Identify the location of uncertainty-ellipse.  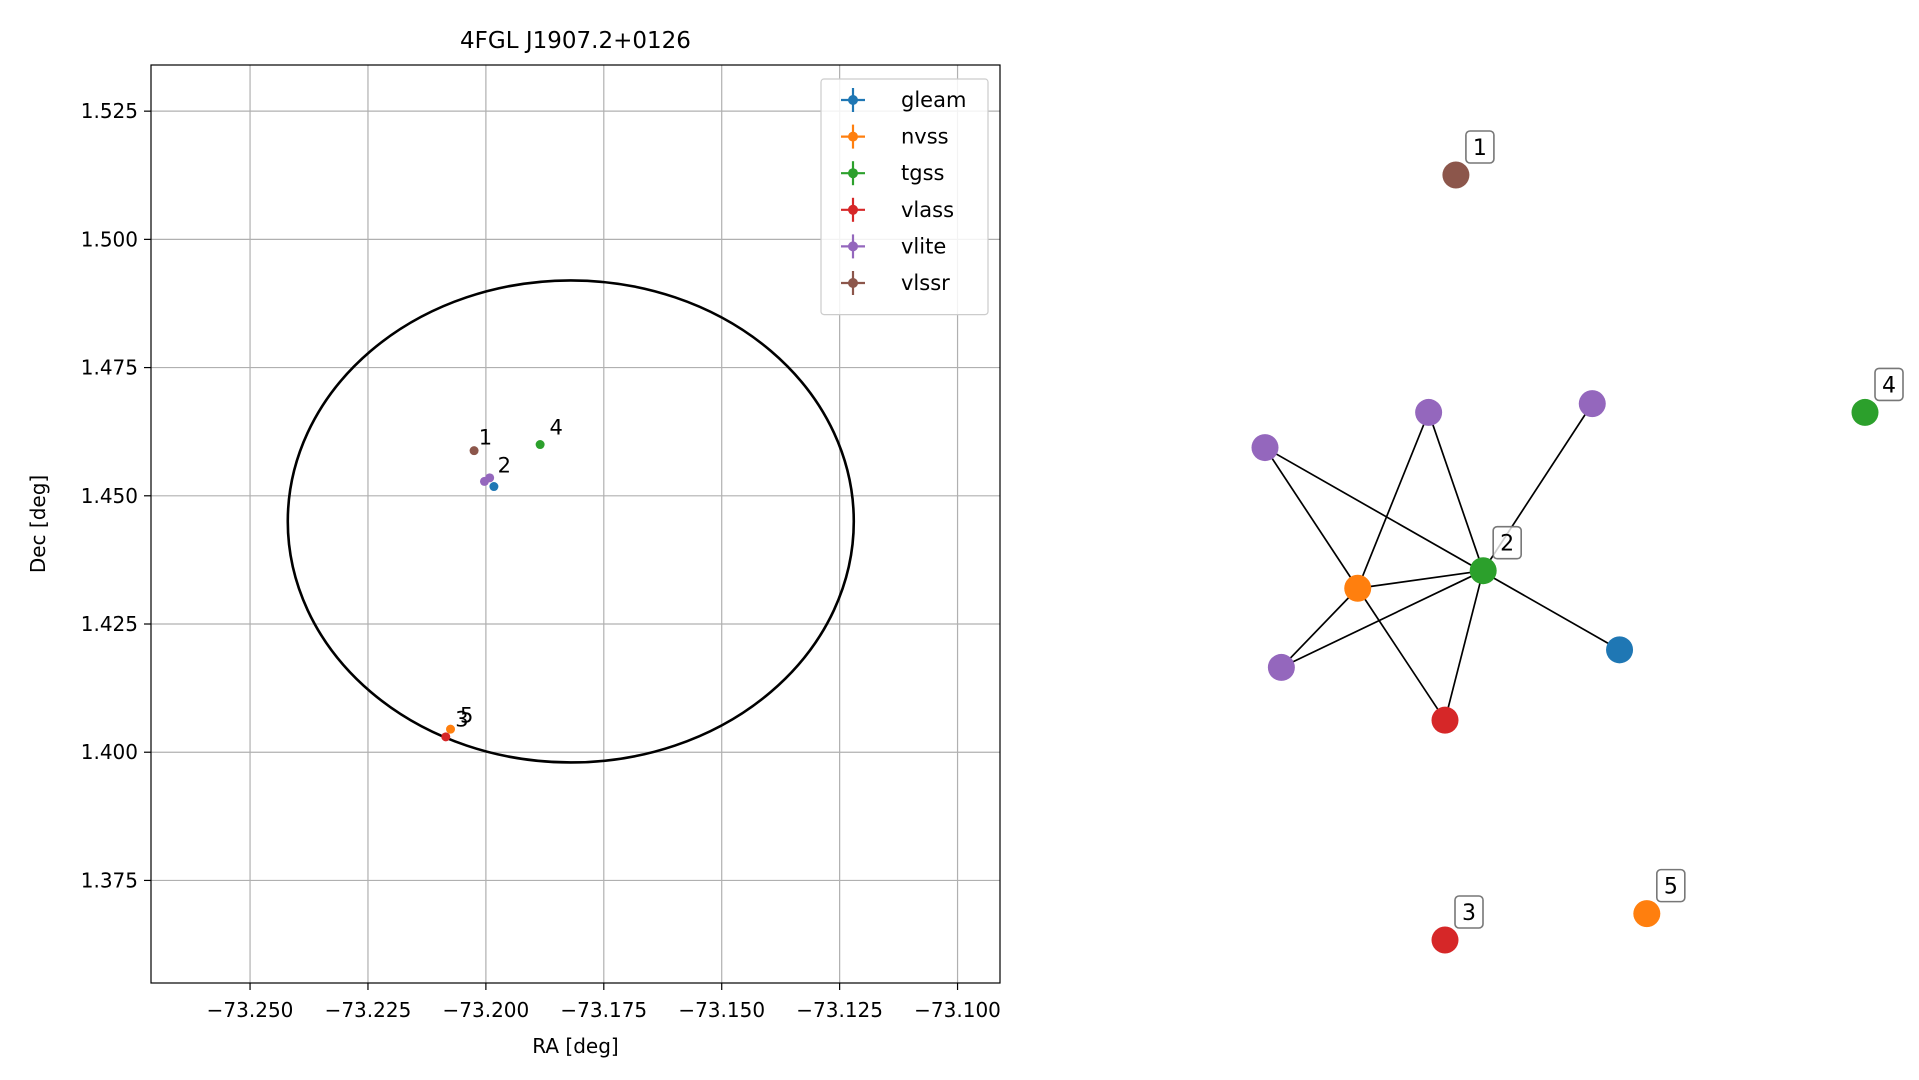
(571, 521).